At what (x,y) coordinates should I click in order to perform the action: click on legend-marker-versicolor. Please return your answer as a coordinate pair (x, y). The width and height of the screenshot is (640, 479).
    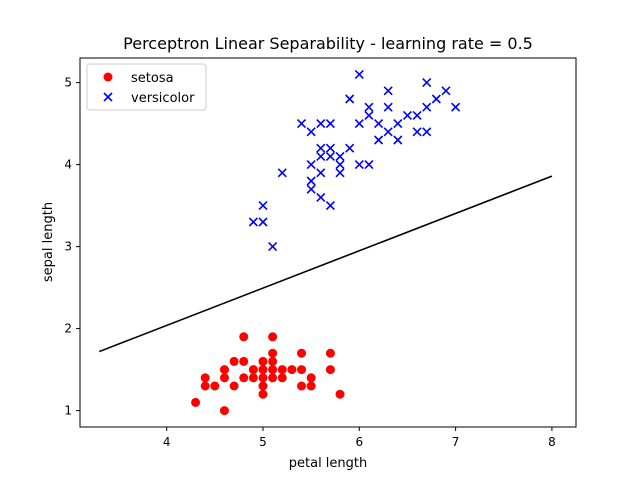
    Looking at the image, I should click on (108, 97).